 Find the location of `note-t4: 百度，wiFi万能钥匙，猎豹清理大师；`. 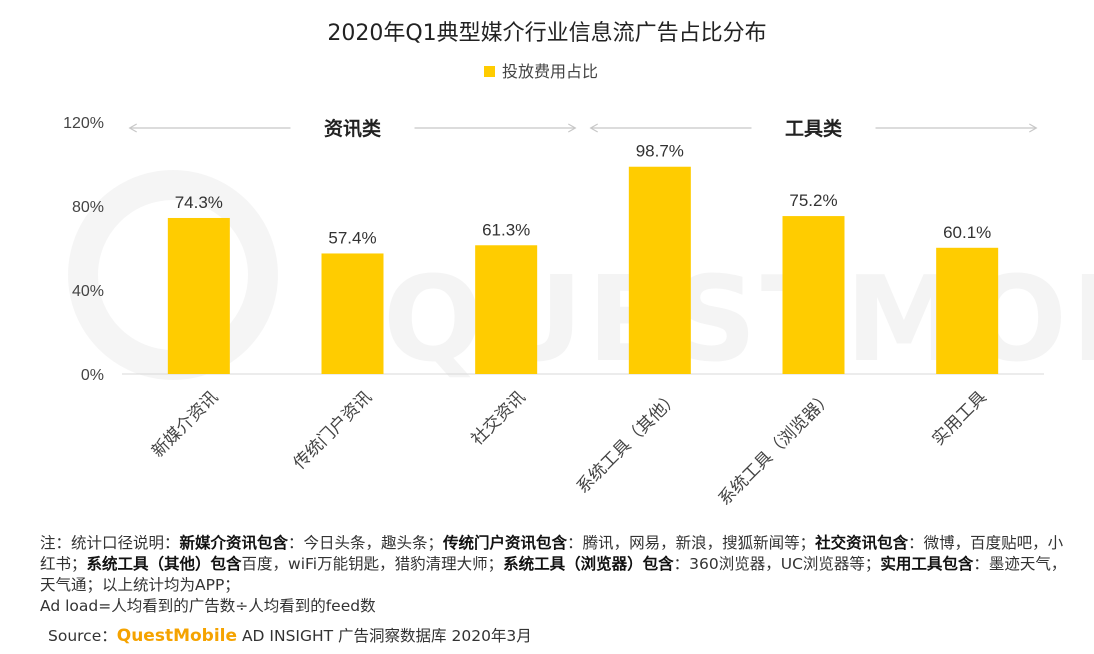

note-t4: 百度，wiFi万能钥匙，猎豹清理大师； is located at coordinates (372, 564).